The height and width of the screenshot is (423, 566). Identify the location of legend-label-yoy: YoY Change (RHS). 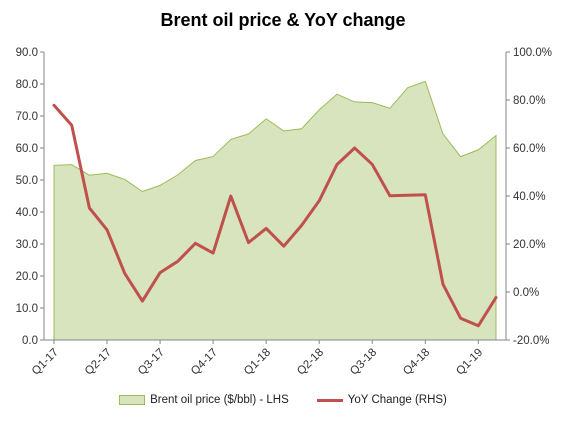
(397, 400).